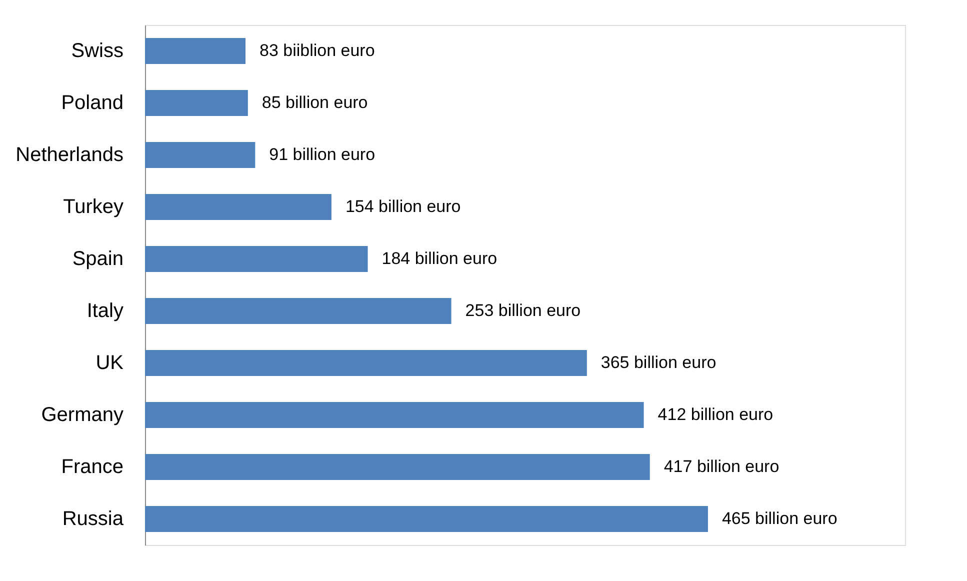  What do you see at coordinates (92, 103) in the screenshot?
I see `y-tick-label: Poland` at bounding box center [92, 103].